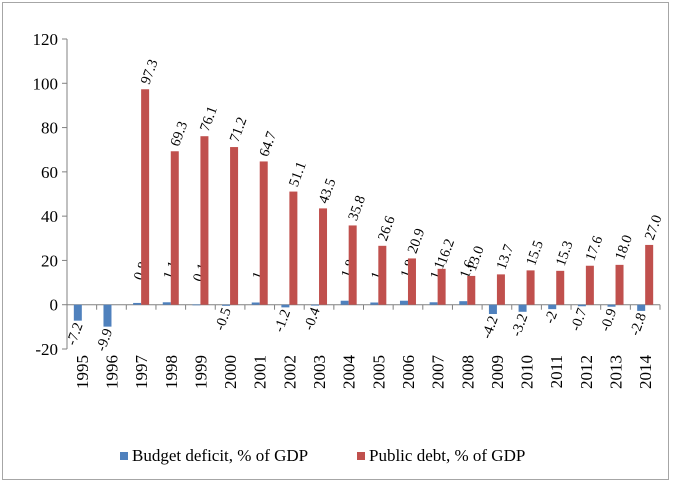 The width and height of the screenshot is (673, 486). Describe the element at coordinates (565, 253) in the screenshot. I see `data-label-public-debt: 15.3` at that location.